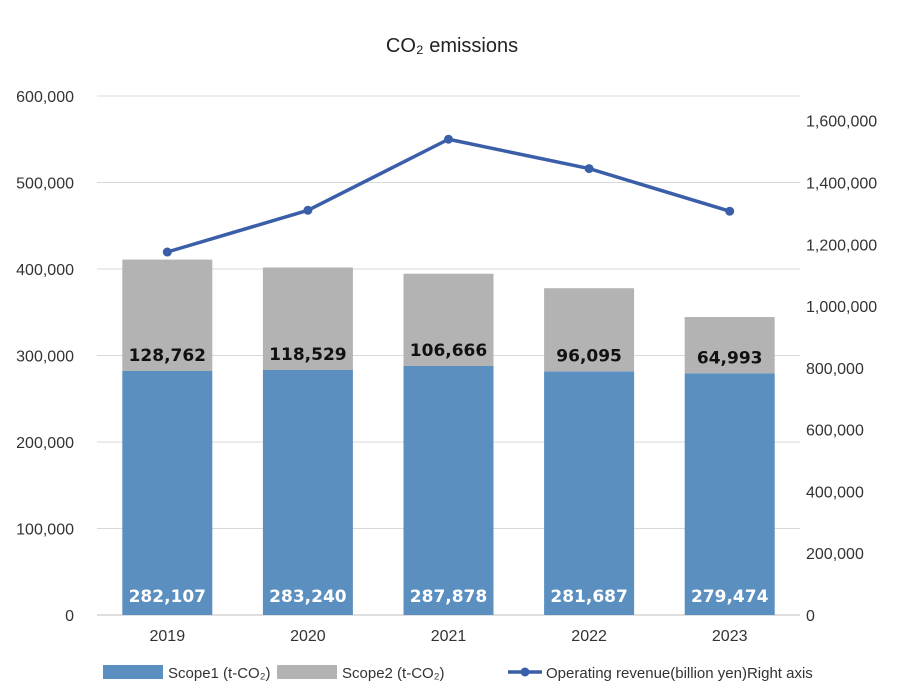 This screenshot has width=900, height=700. What do you see at coordinates (308, 597) in the screenshot?
I see `data-label-scope1: 283,240` at bounding box center [308, 597].